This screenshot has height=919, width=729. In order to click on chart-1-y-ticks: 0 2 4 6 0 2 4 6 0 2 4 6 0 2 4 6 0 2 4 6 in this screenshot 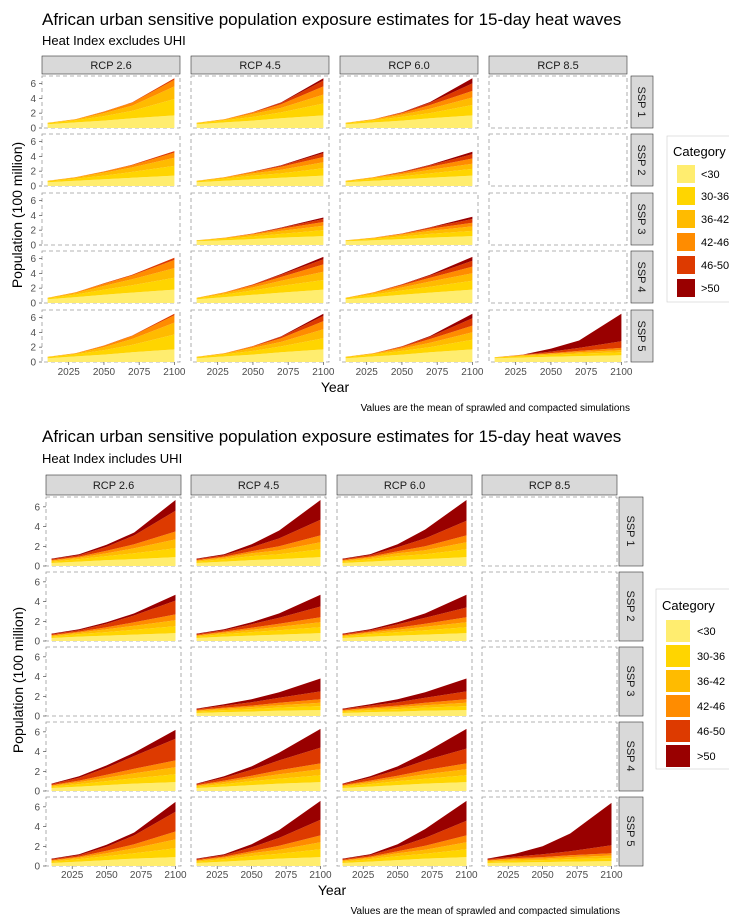, I will do `click(36, 224)`.